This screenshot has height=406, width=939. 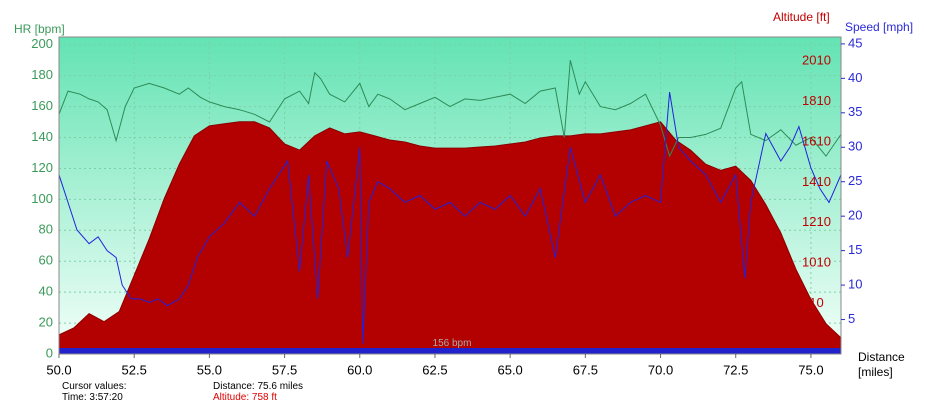 What do you see at coordinates (134, 369) in the screenshot?
I see `distance-tick-label: 52.5` at bounding box center [134, 369].